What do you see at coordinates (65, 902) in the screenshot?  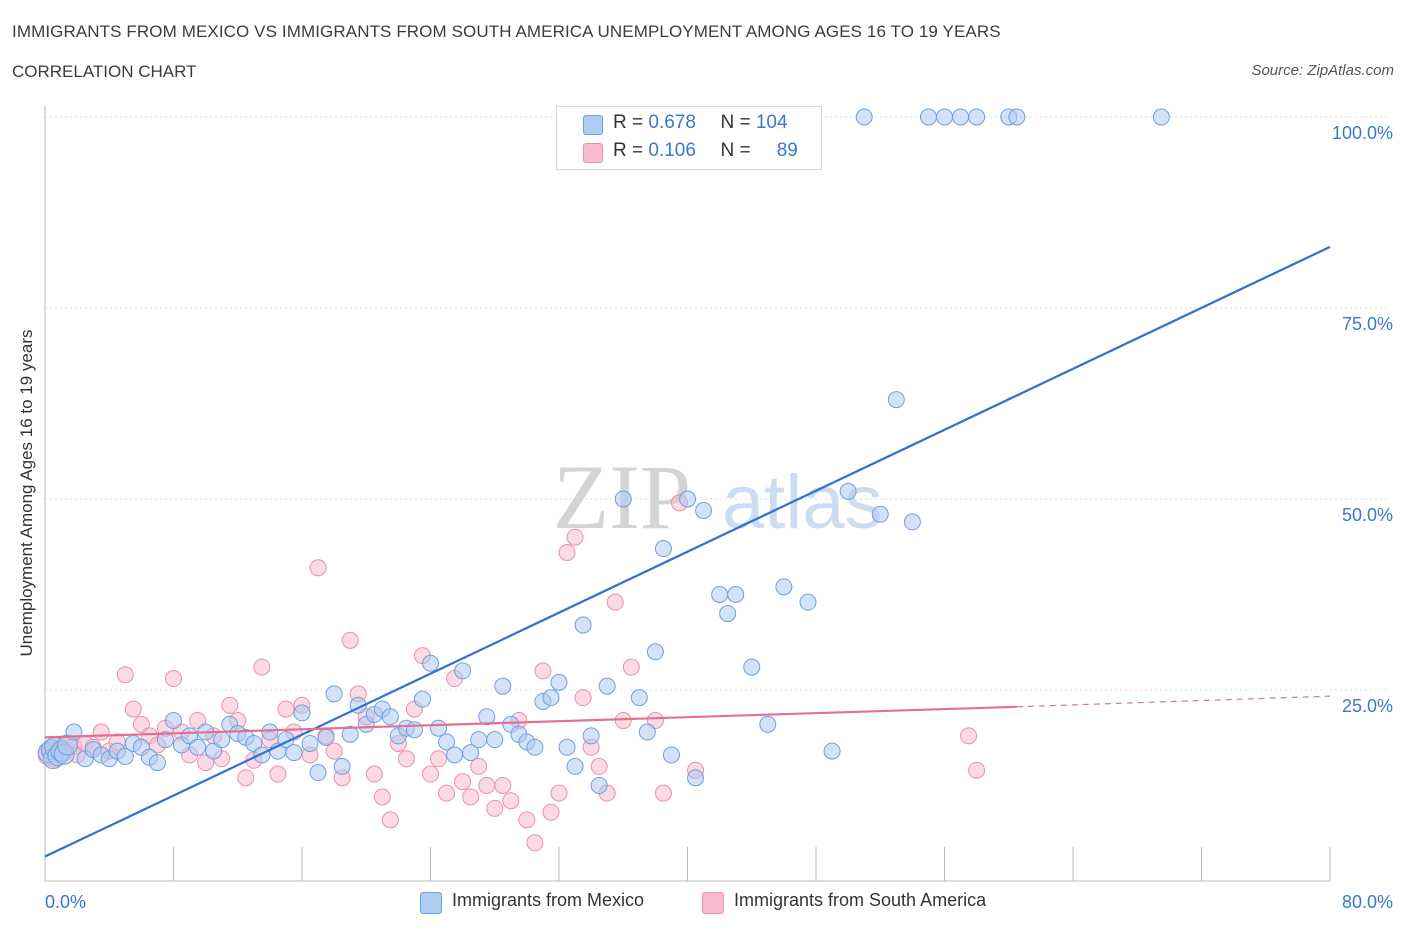 I see `x-tick-label-0: 0.0%` at bounding box center [65, 902].